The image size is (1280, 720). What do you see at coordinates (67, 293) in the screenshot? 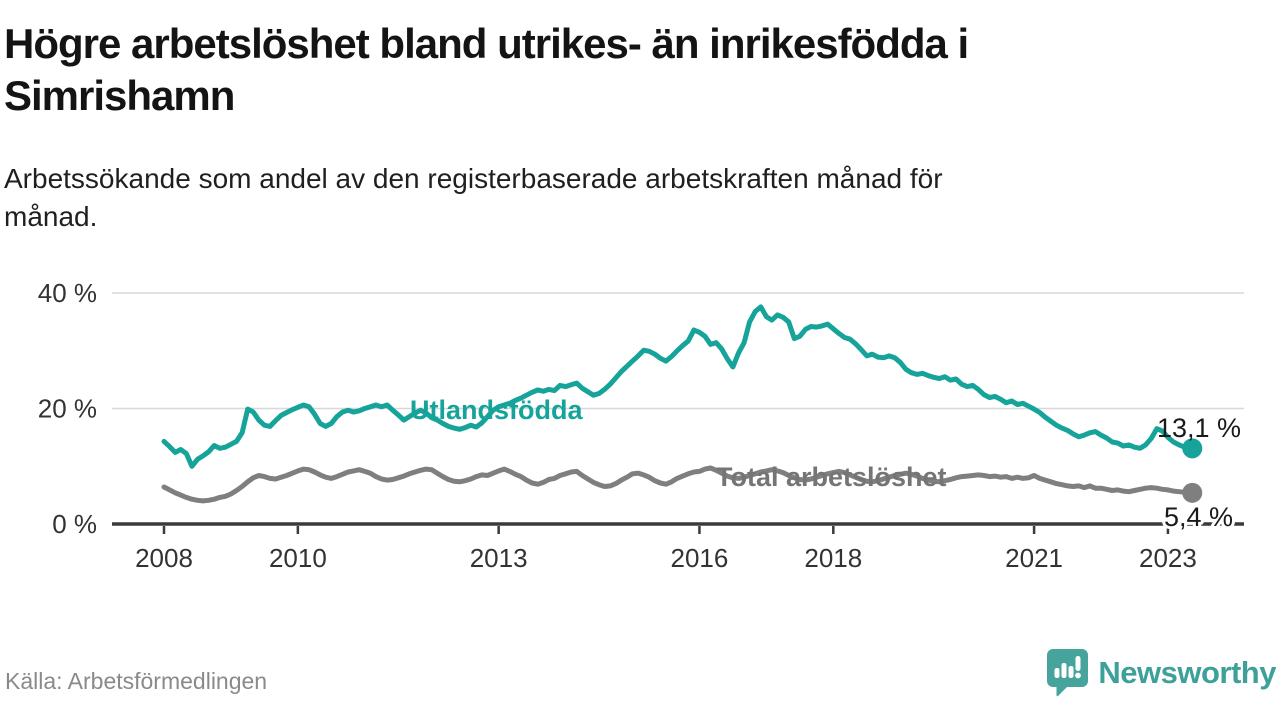
I see `y-tick-label-40: 40 %` at bounding box center [67, 293].